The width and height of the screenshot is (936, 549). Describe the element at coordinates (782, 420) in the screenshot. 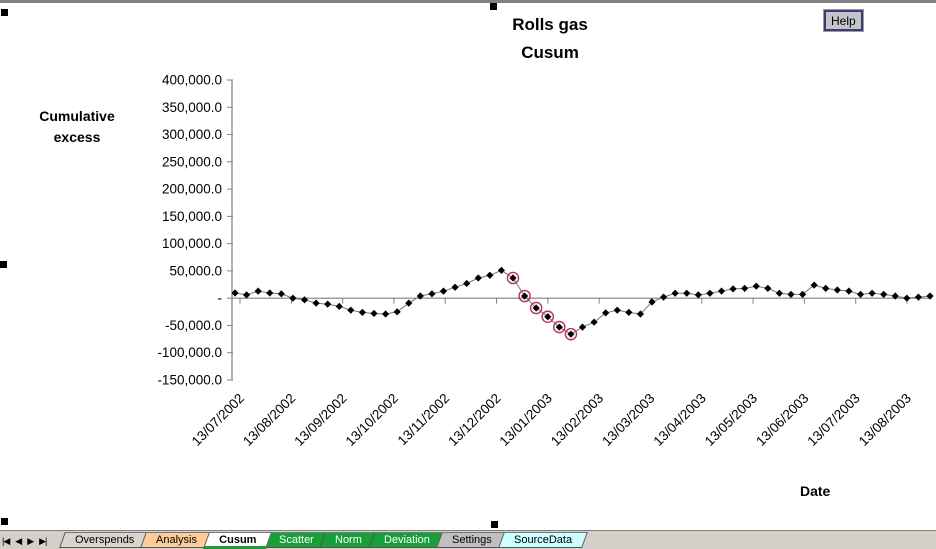

I see `x-tick-label: 13/06/2003` at that location.